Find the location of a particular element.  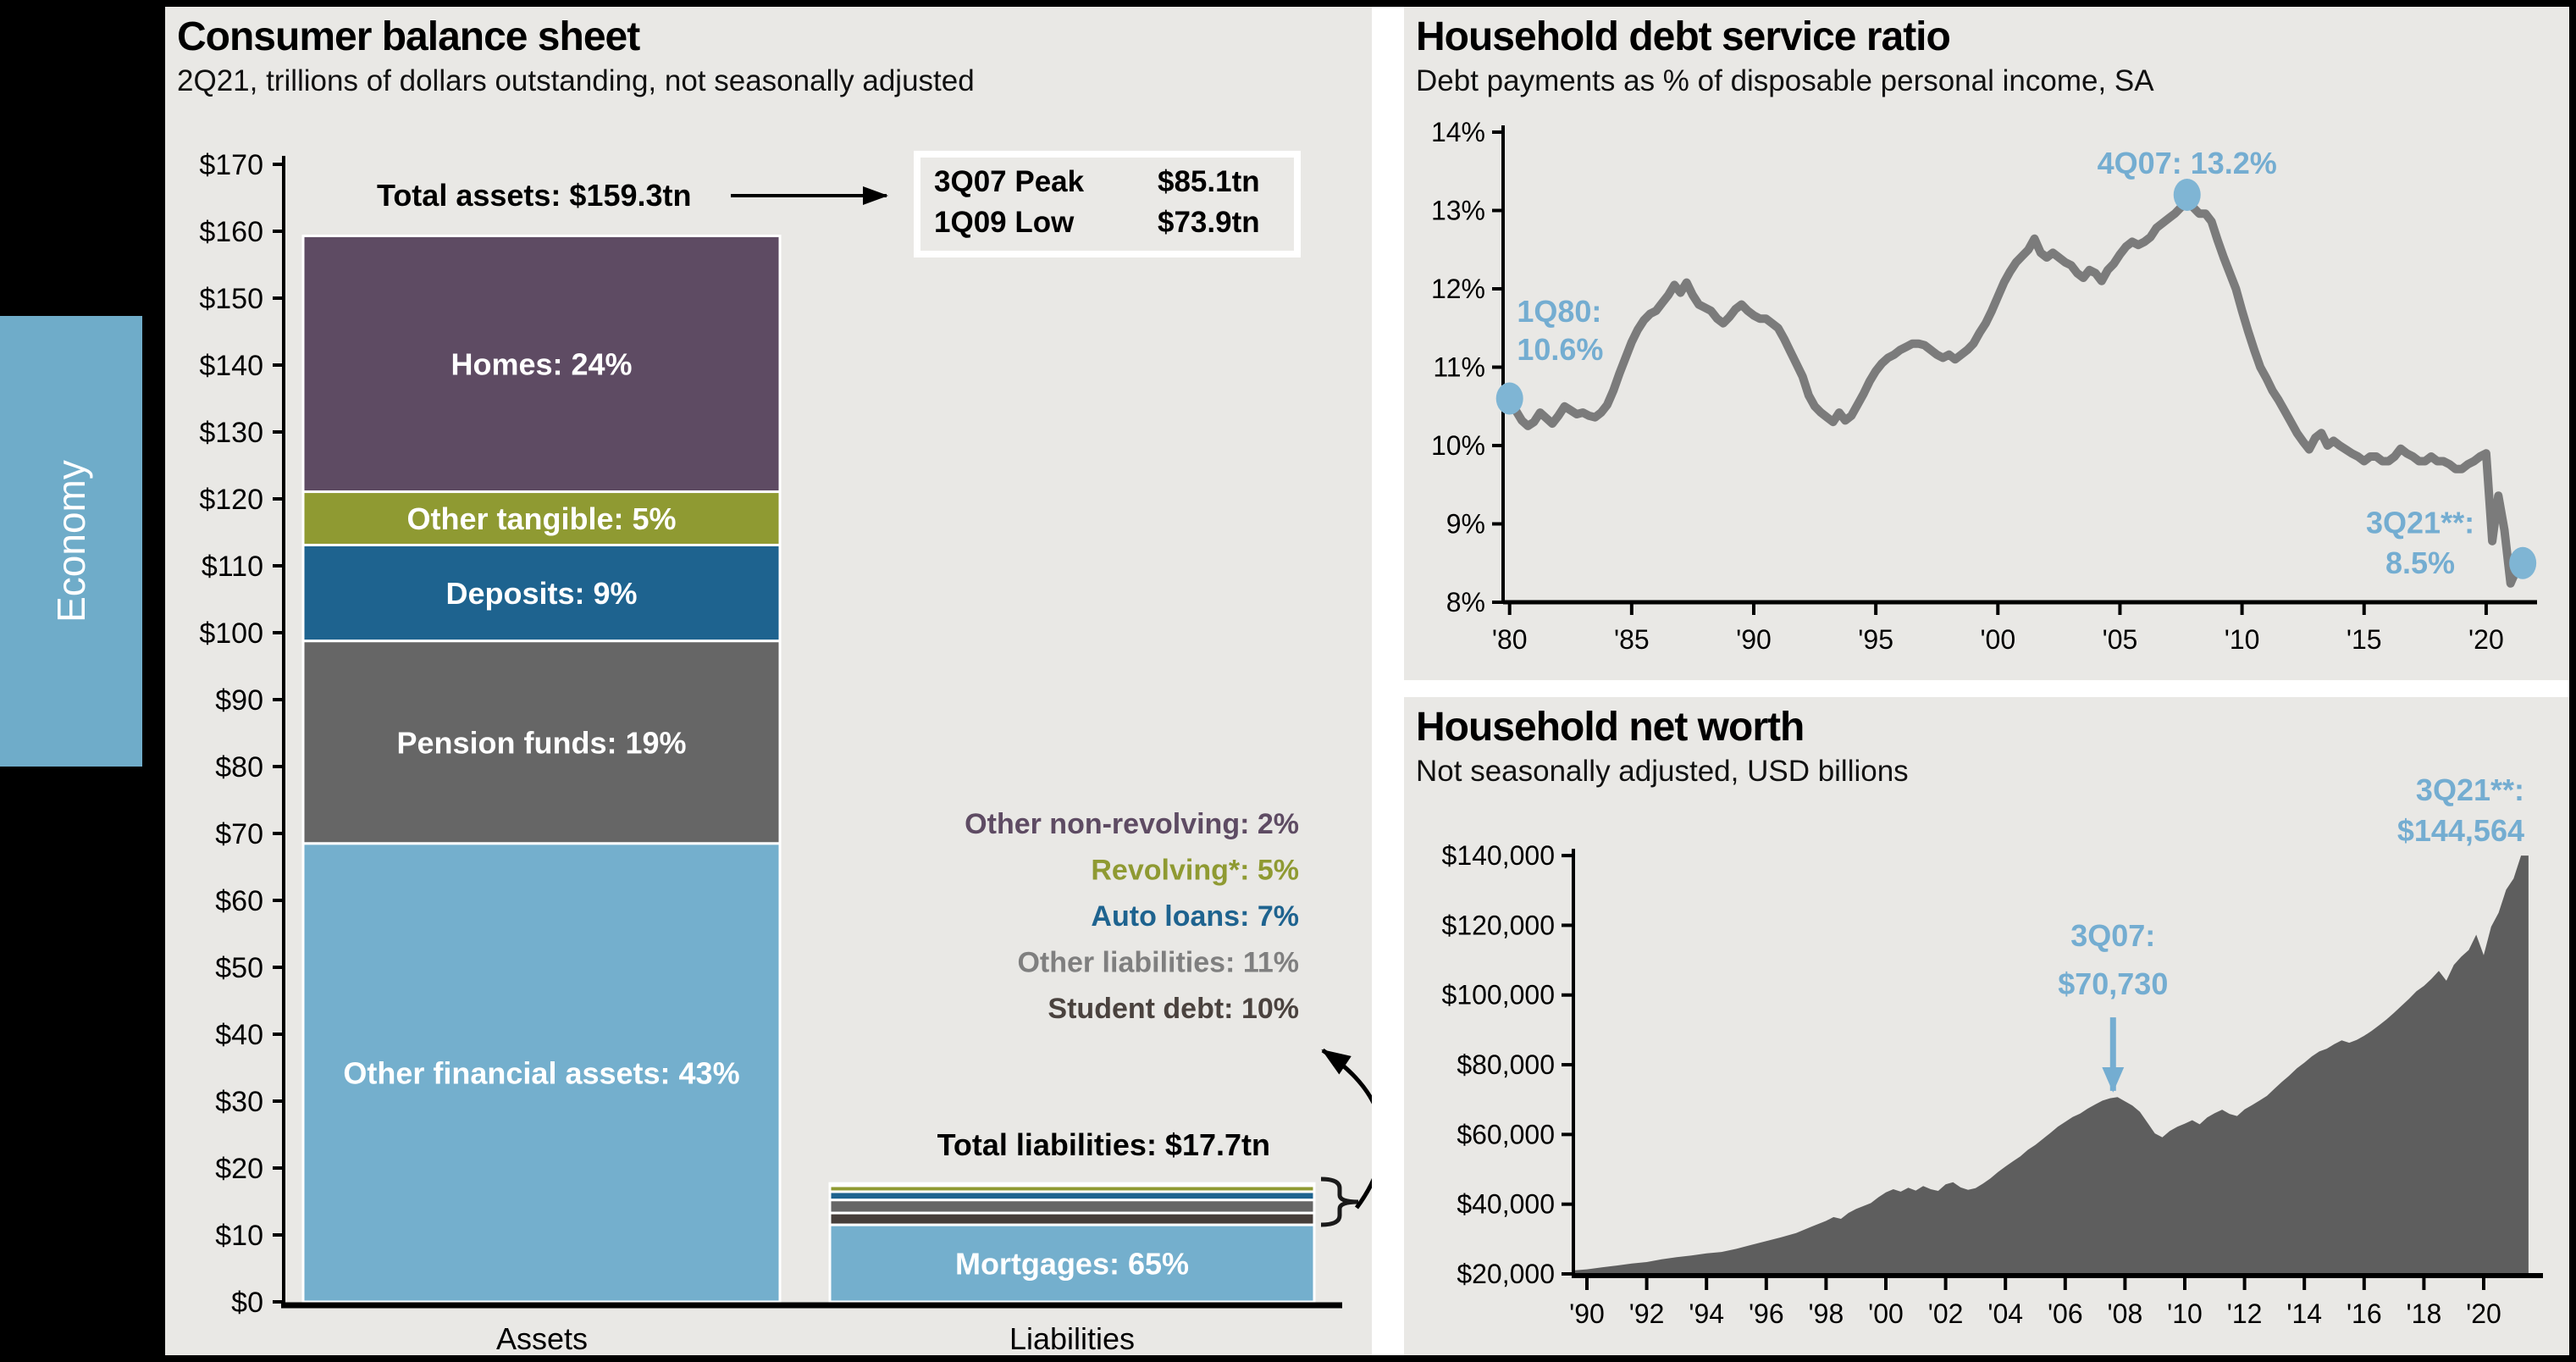

callout-row-value: $73.9tn is located at coordinates (1209, 222).